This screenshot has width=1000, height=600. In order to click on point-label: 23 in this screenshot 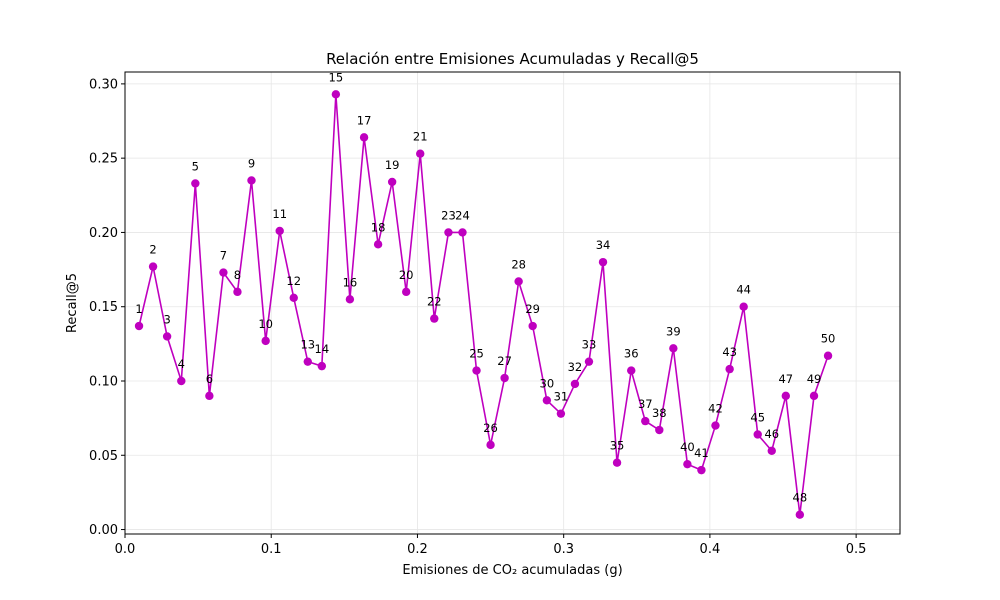, I will do `click(448, 215)`.